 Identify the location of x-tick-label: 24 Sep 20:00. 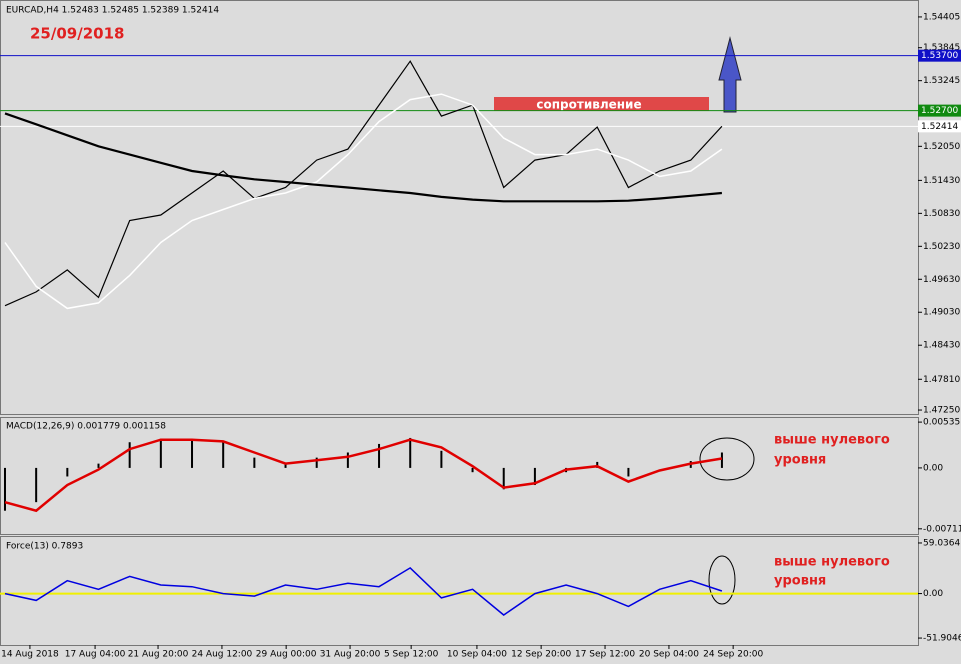
(733, 655).